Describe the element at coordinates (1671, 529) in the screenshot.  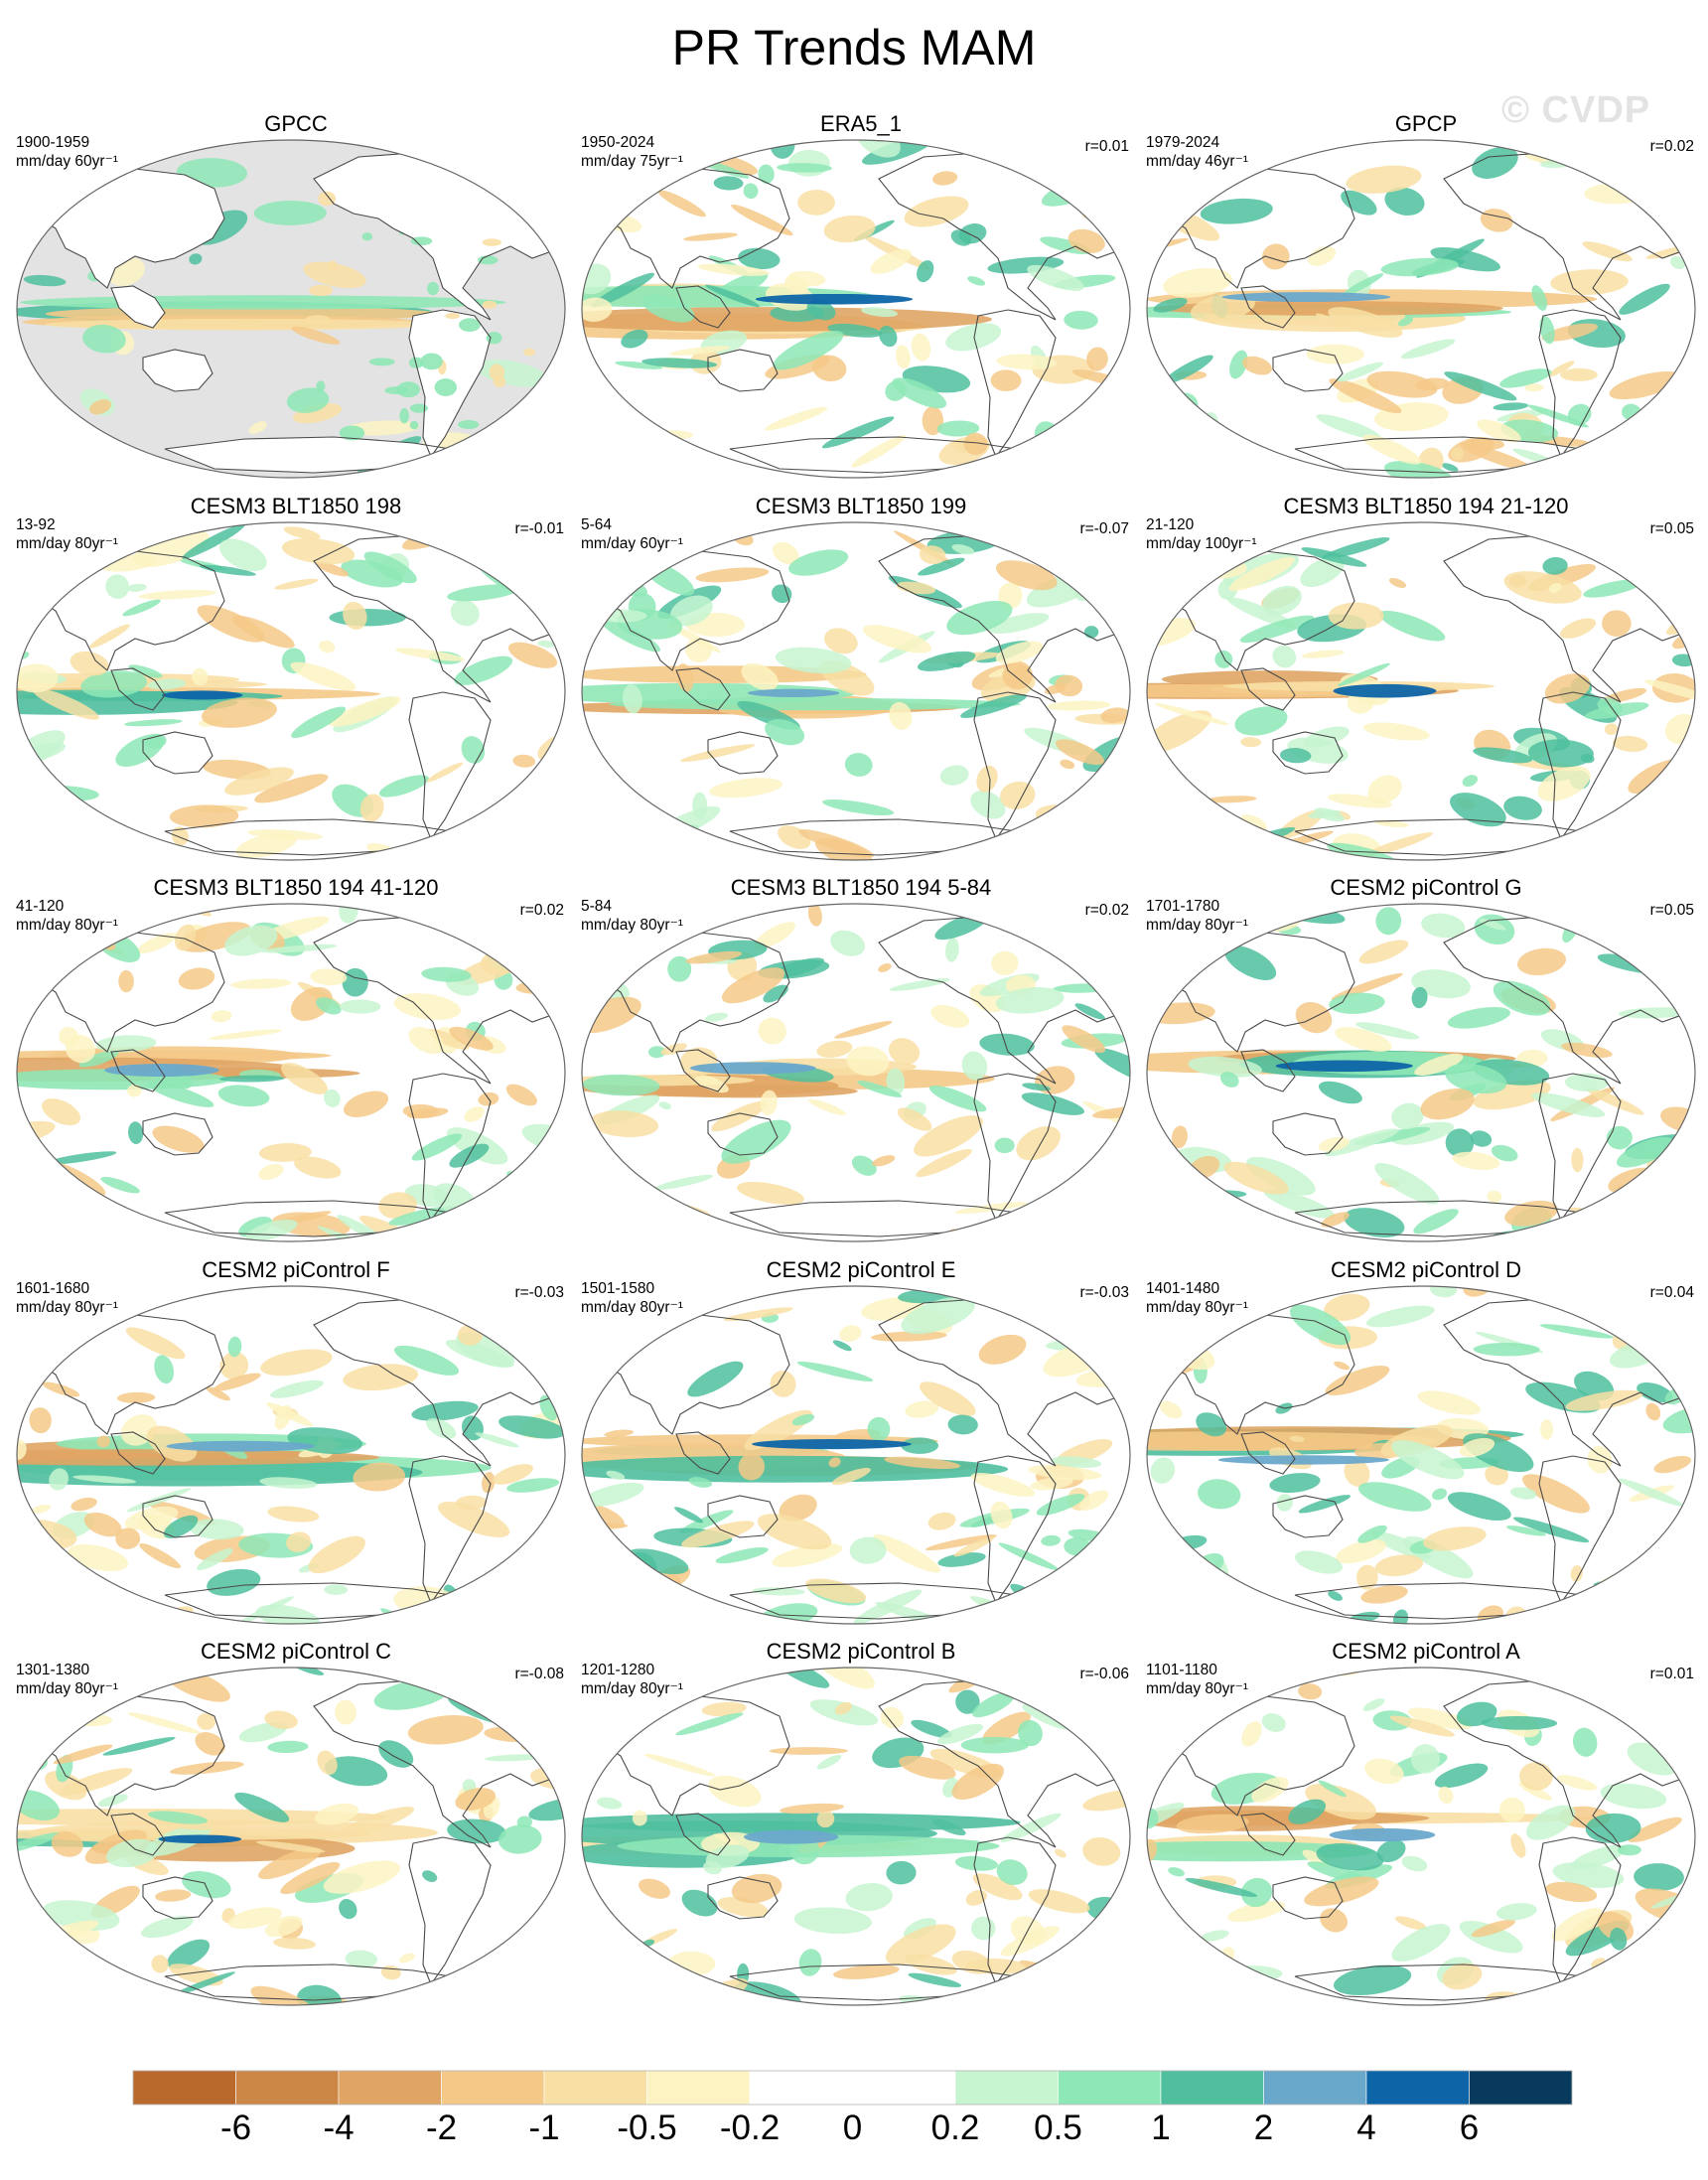
I see `panel-correlation: r=0.05` at that location.